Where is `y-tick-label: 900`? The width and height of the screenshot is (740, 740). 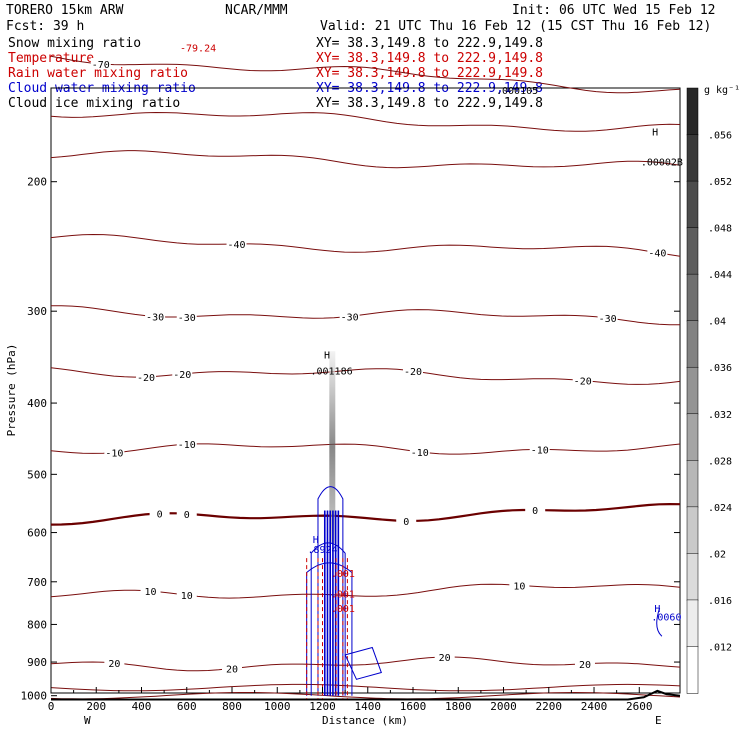 y-tick-label: 900 is located at coordinates (37, 662).